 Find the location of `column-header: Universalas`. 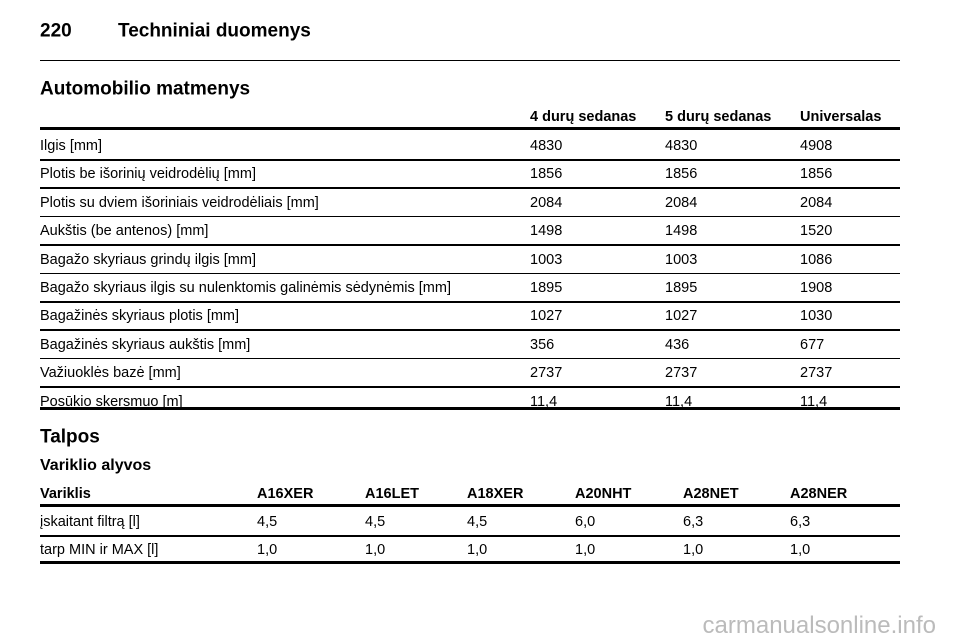

column-header: Universalas is located at coordinates (841, 116).